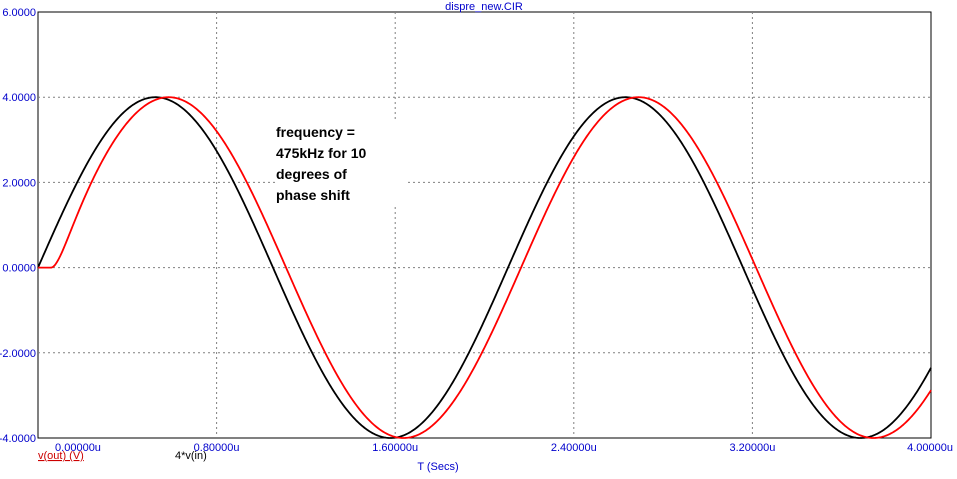 Image resolution: width=957 pixels, height=479 pixels. Describe the element at coordinates (191, 456) in the screenshot. I see `legend-entry-vin: 4*v(in)` at that location.